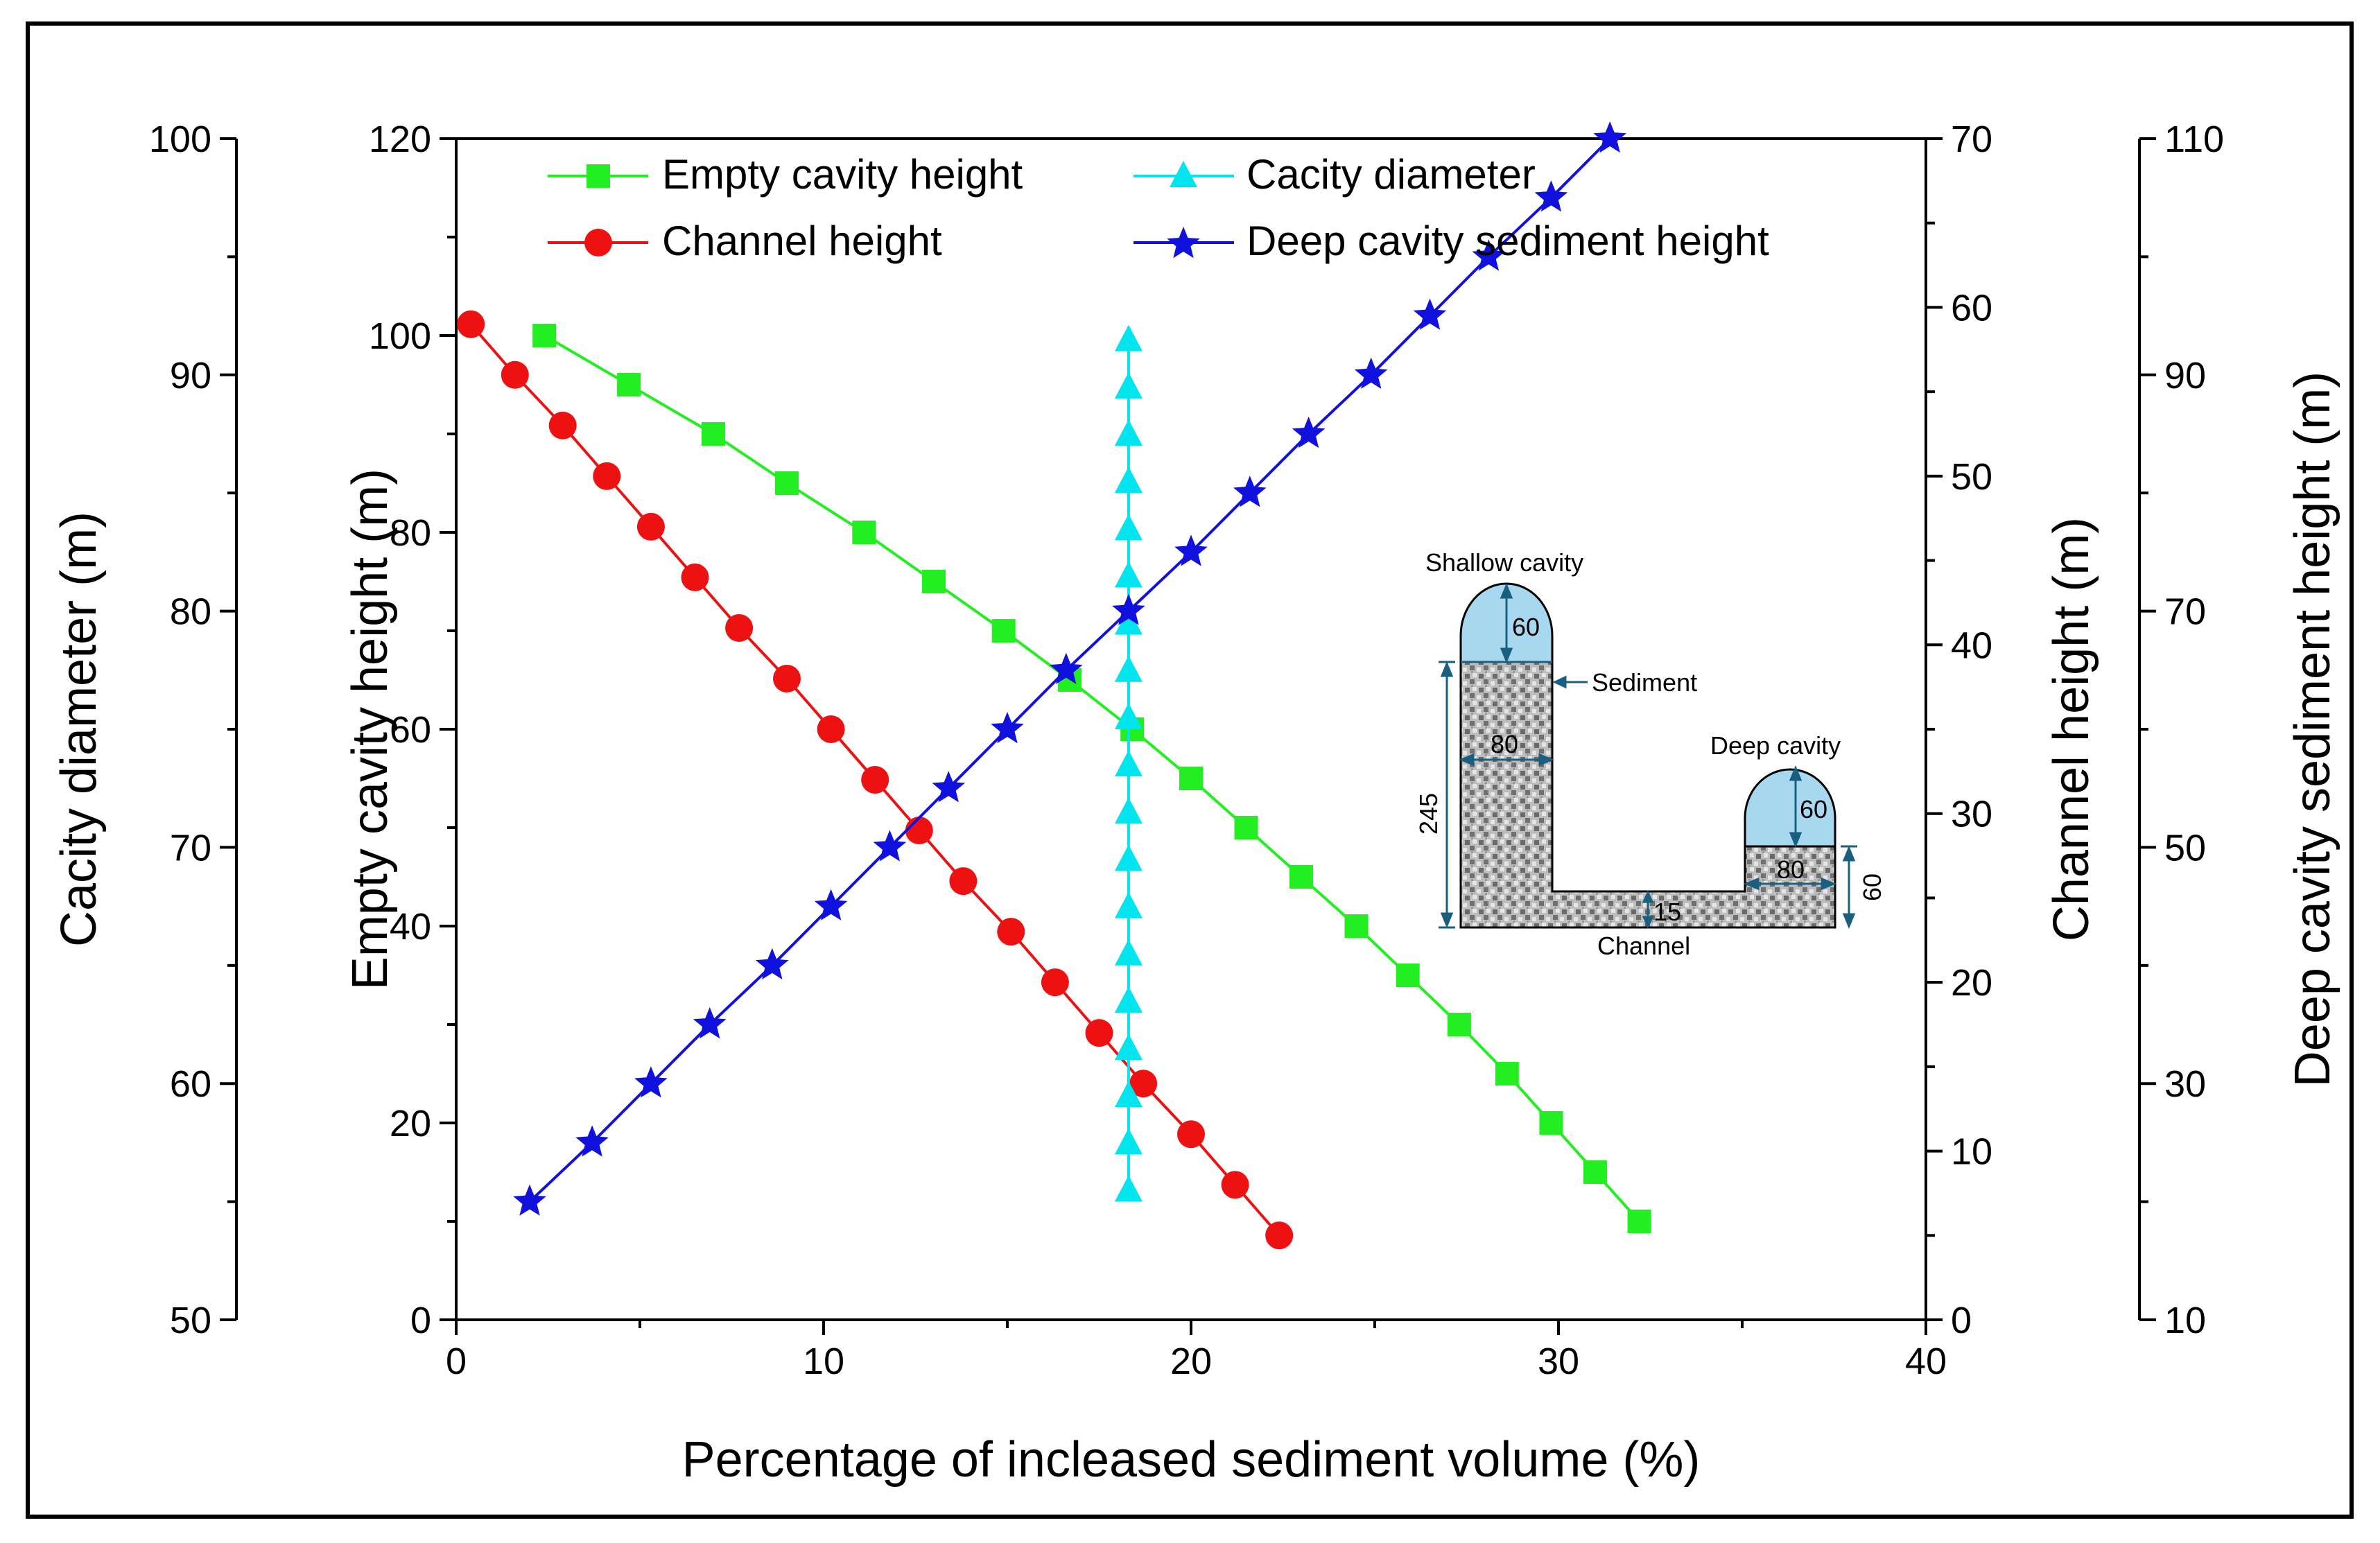  I want to click on right-inner-tick-label: 0, so click(1961, 1321).